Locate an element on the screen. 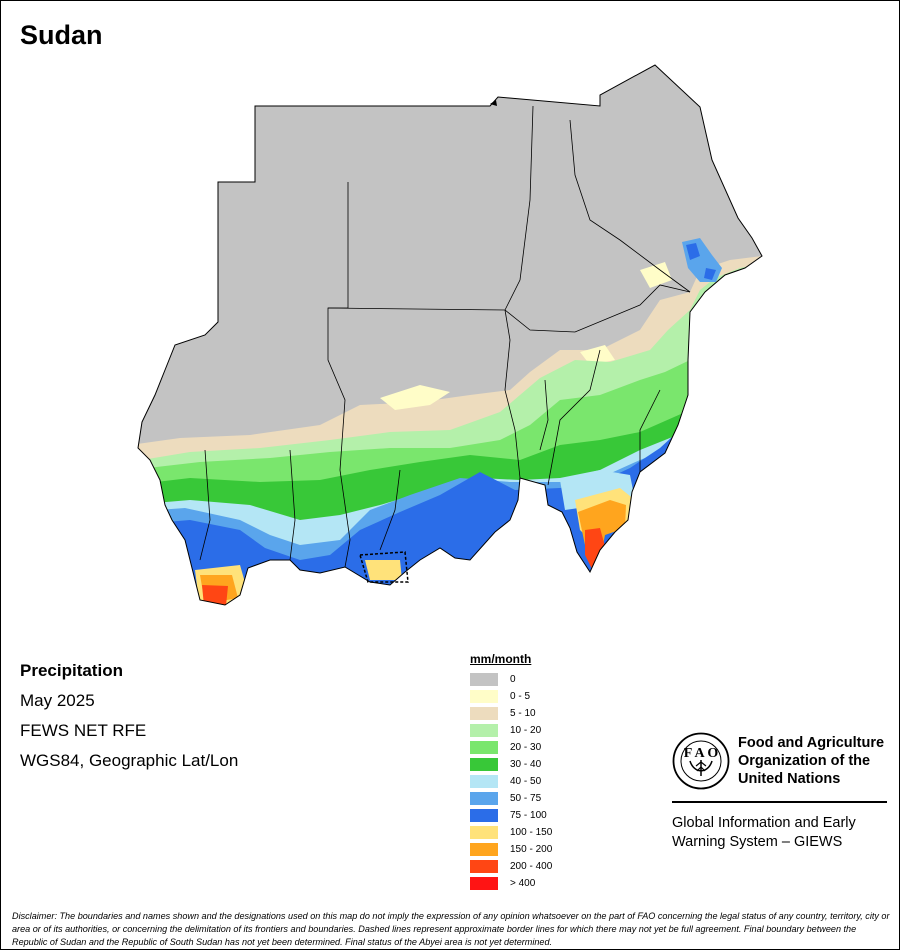 The image size is (900, 950). legend-item: 200 - 400 is located at coordinates (511, 866).